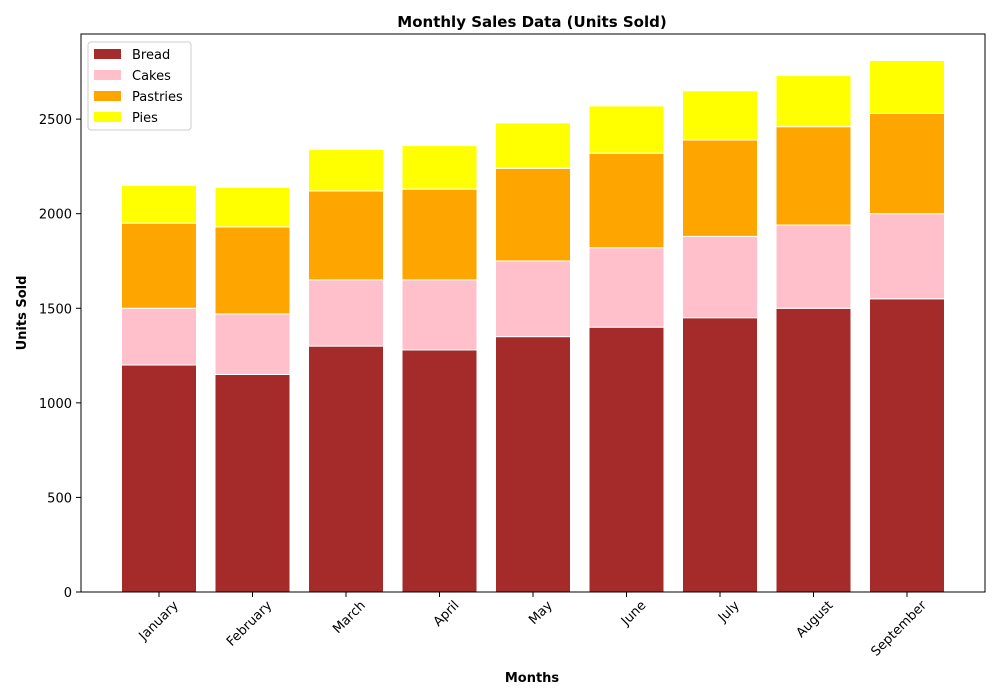 This screenshot has height=700, width=1000. I want to click on legend-swatch-pastries, so click(107, 96).